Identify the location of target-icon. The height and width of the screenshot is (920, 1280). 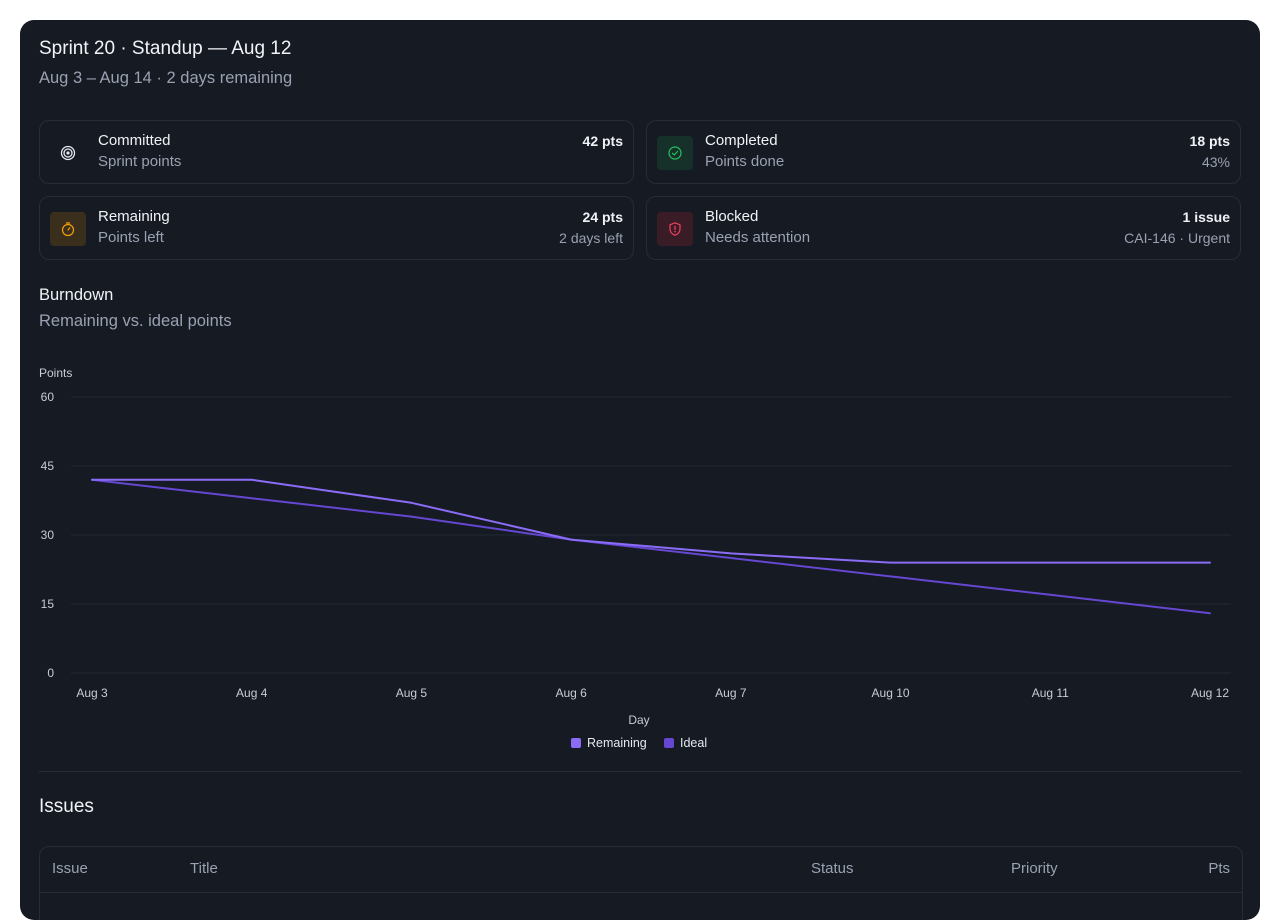
(68, 153).